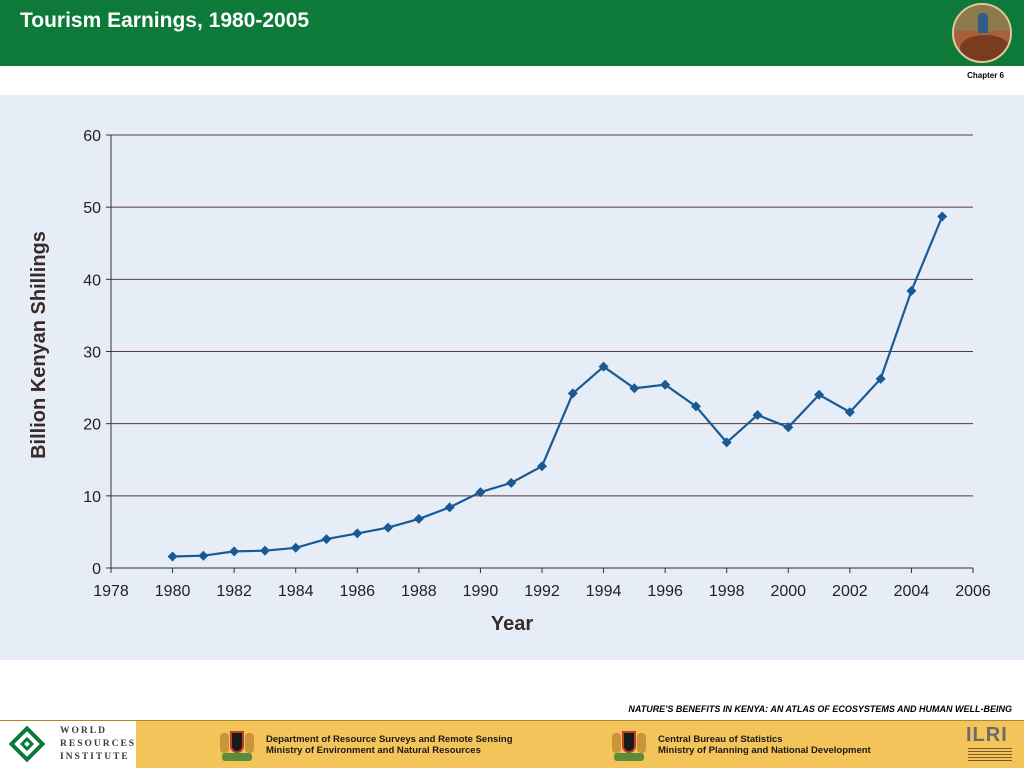 This screenshot has width=1024, height=768. What do you see at coordinates (96, 569) in the screenshot?
I see `y-tick-label: 0` at bounding box center [96, 569].